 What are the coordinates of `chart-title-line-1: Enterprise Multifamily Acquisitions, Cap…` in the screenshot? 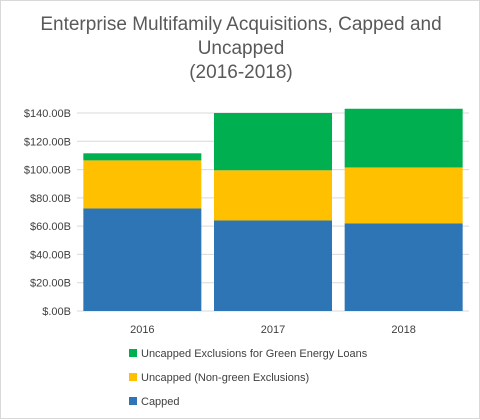 It's located at (240, 24).